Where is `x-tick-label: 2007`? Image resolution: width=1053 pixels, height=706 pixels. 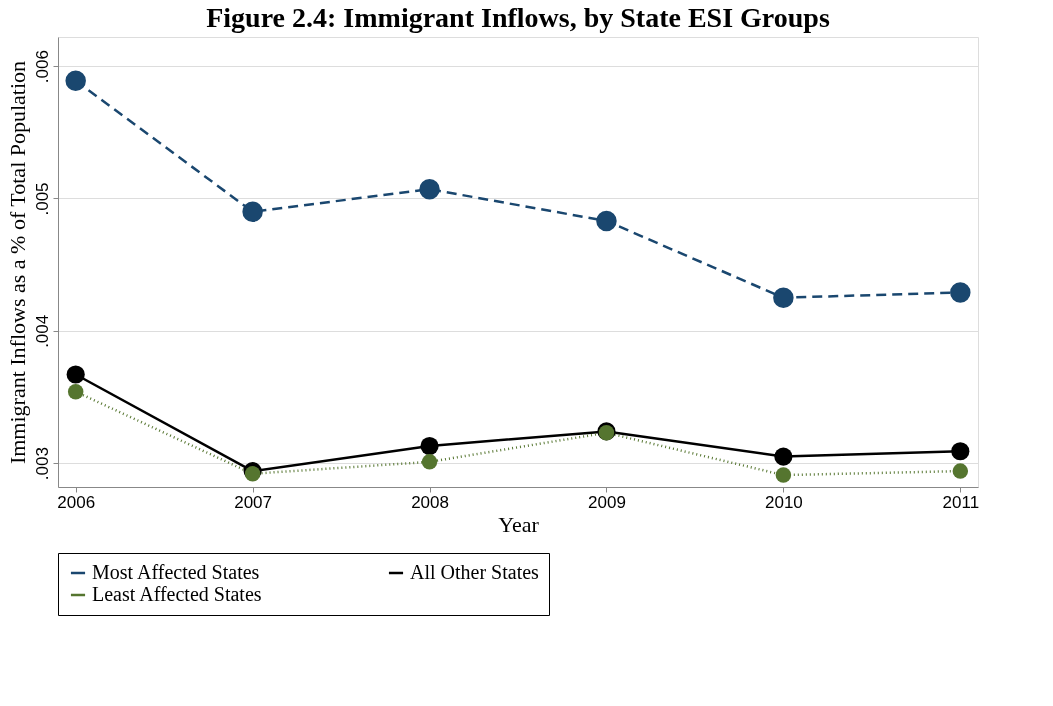 x-tick-label: 2007 is located at coordinates (253, 502).